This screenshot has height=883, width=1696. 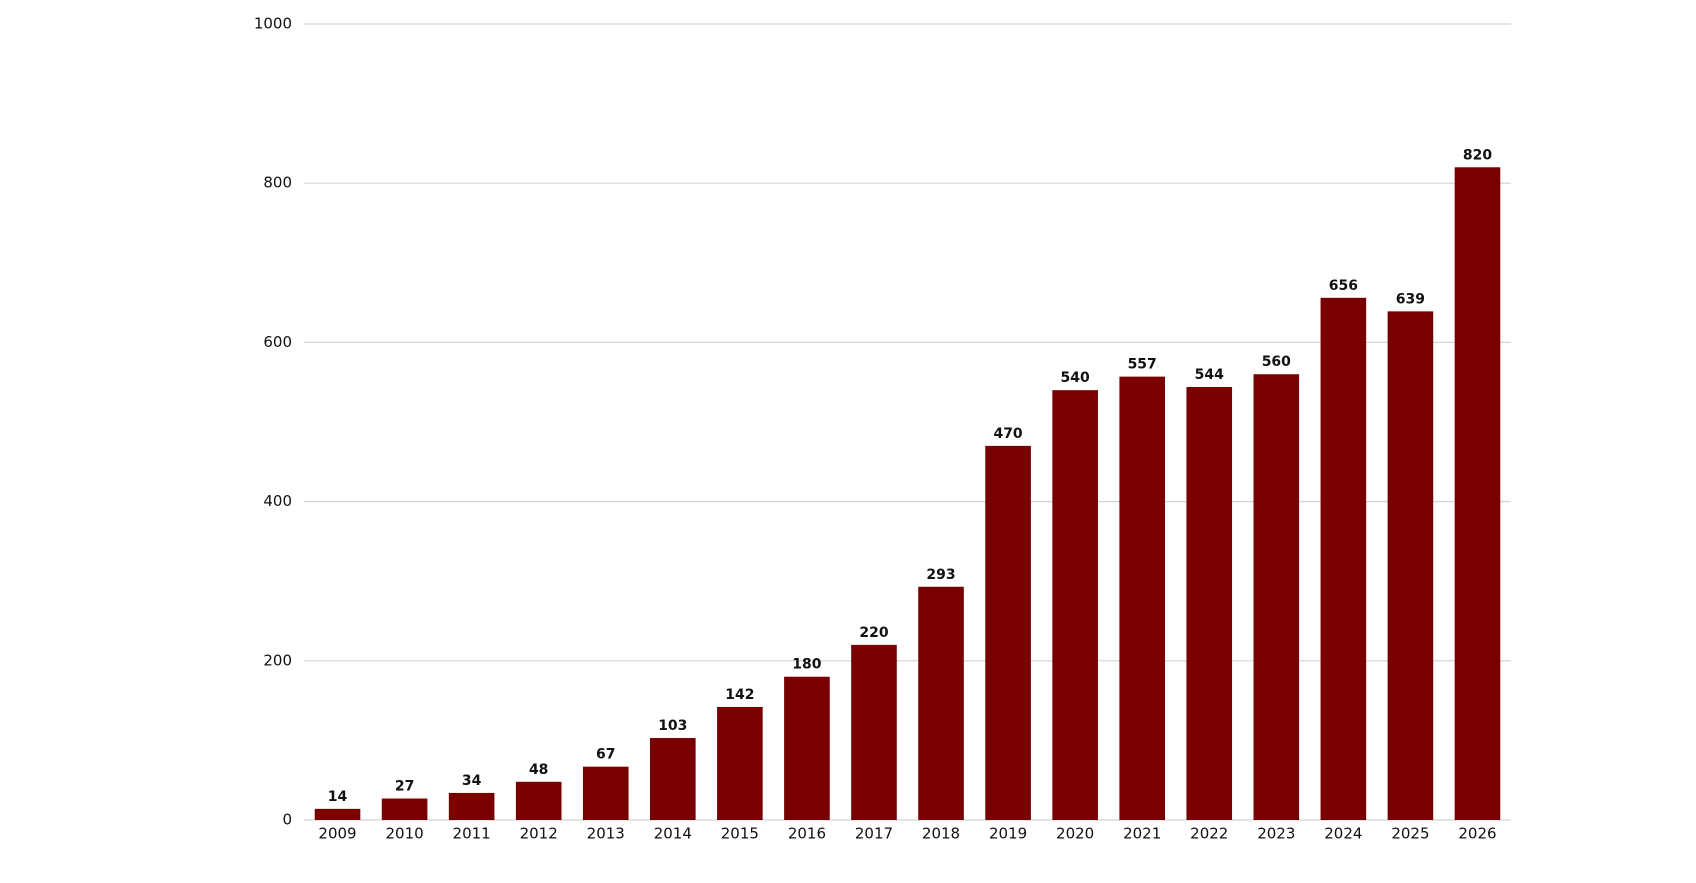 What do you see at coordinates (273, 24) in the screenshot?
I see `y-tick-label: 1000` at bounding box center [273, 24].